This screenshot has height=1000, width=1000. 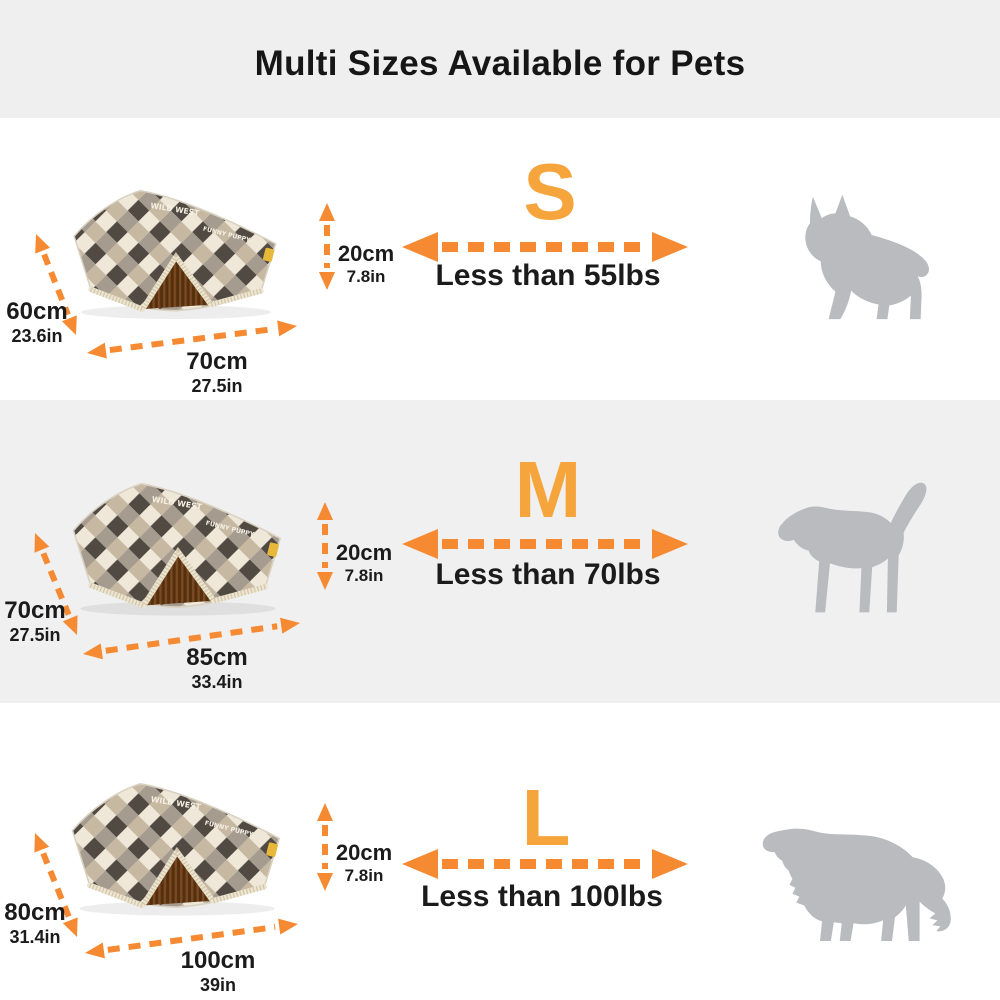 I want to click on width-dimension-label: 100cm 39in, so click(x=218, y=971).